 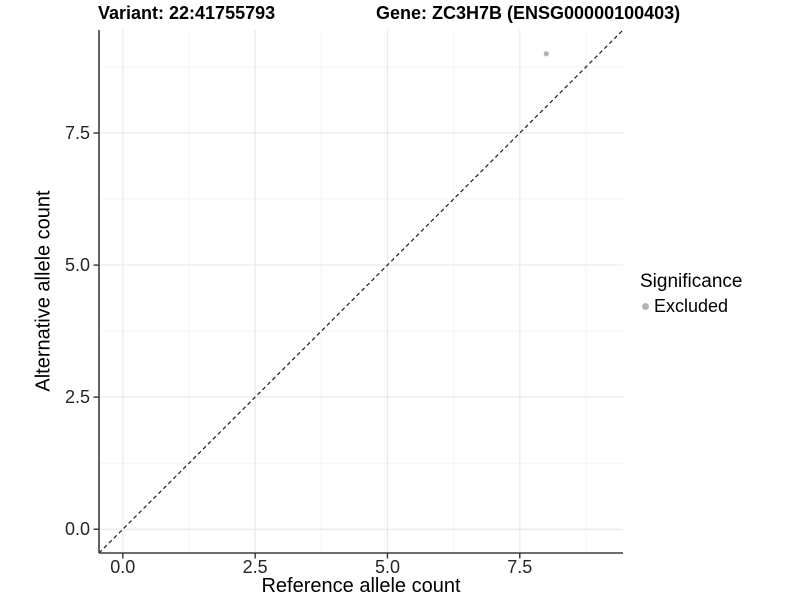 What do you see at coordinates (77, 397) in the screenshot?
I see `y-tick-label: 2.5` at bounding box center [77, 397].